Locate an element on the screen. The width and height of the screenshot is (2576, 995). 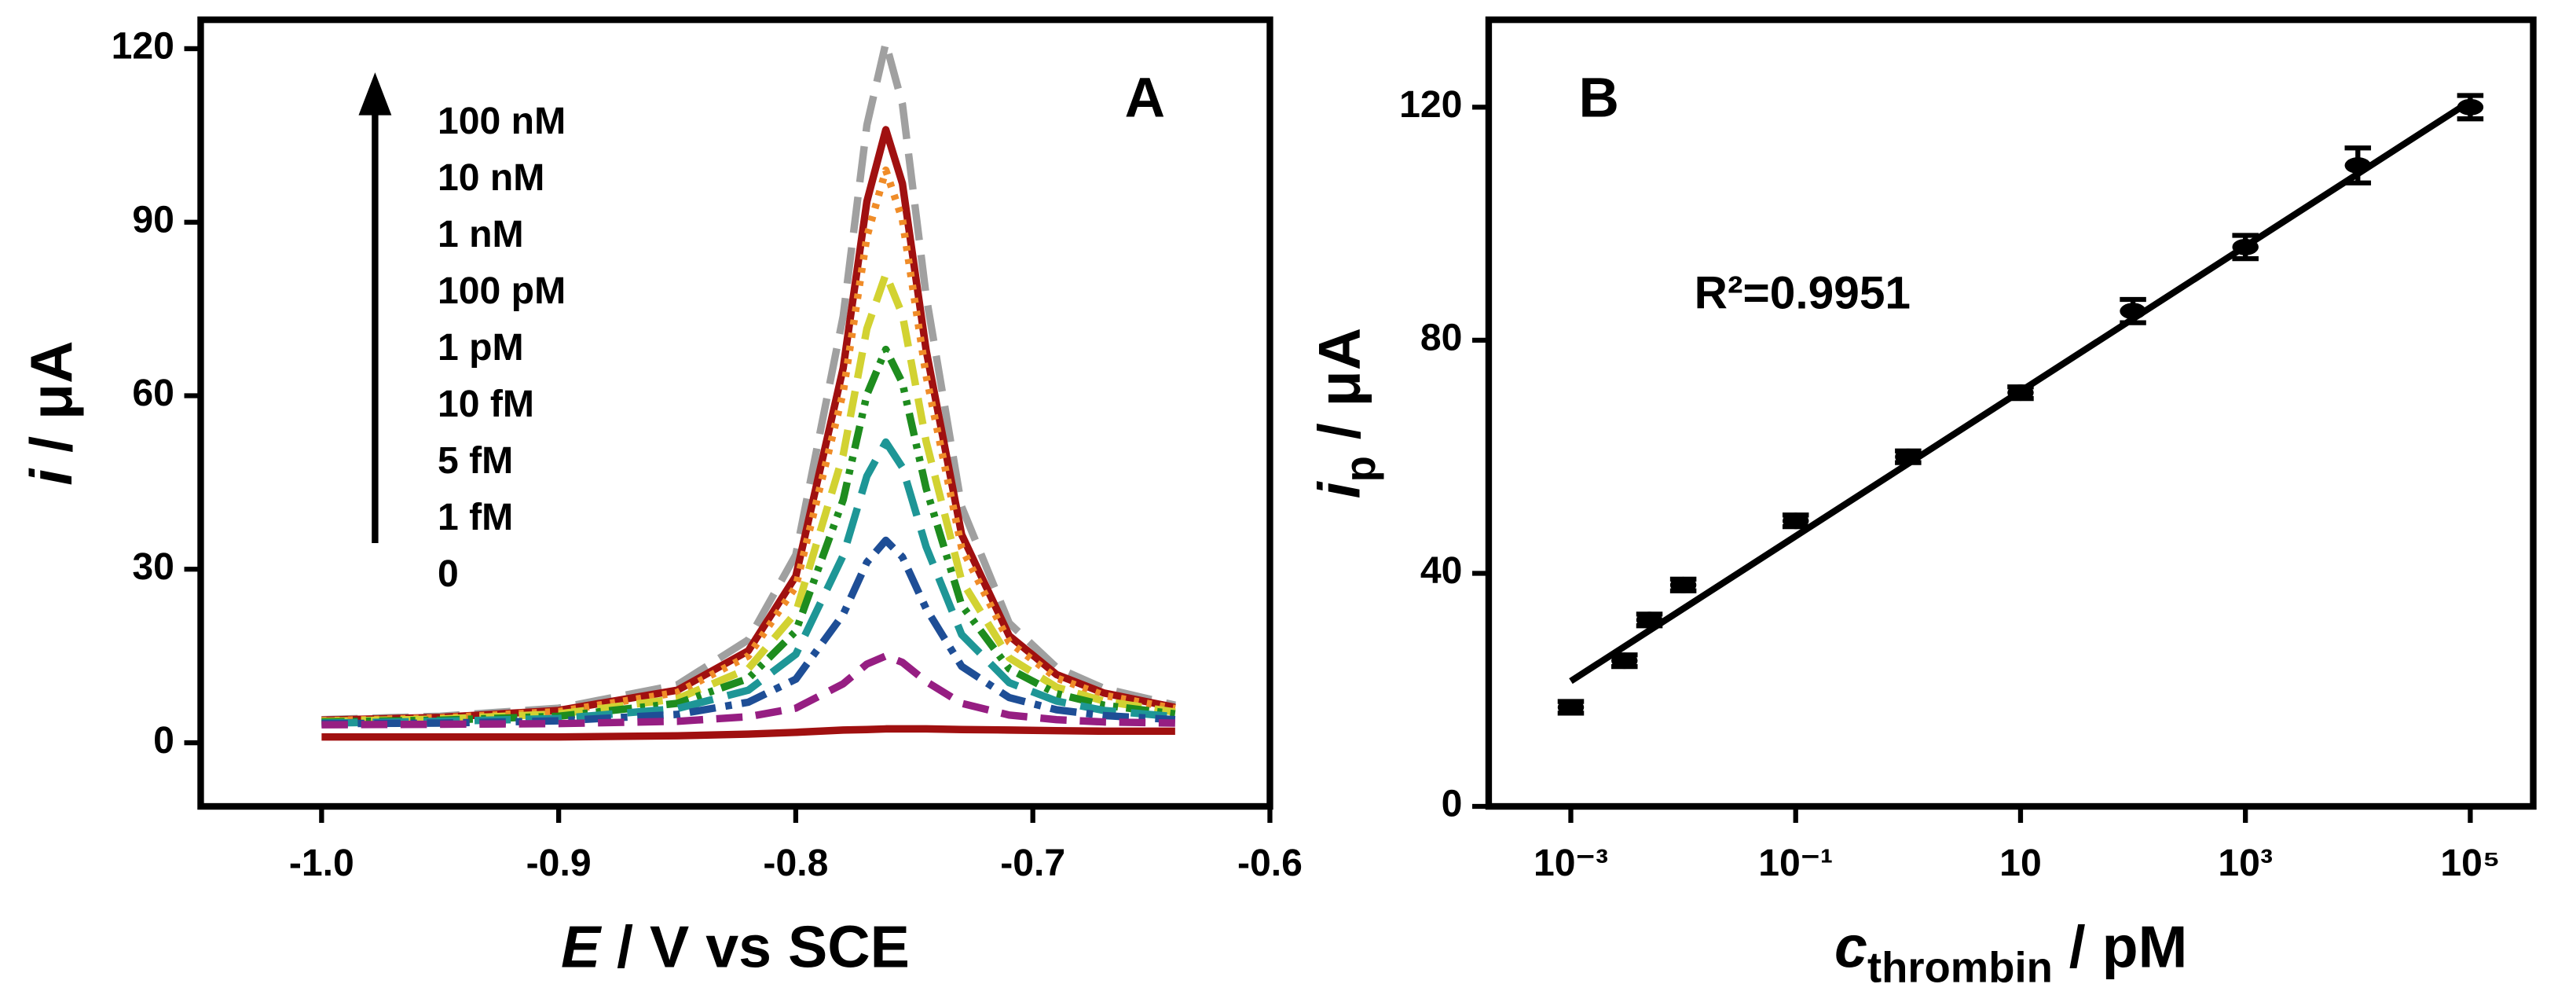
legend-label: 1 nM is located at coordinates (481, 234).